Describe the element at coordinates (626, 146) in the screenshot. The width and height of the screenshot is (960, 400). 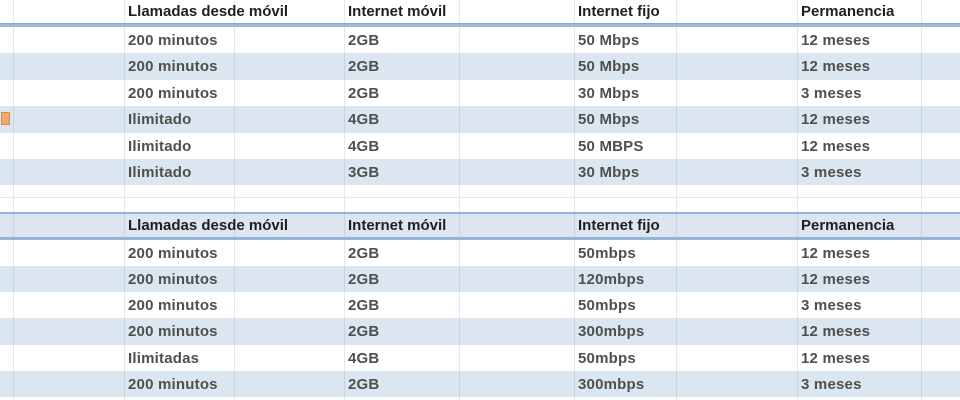
I see `cell: 50 MBPS` at that location.